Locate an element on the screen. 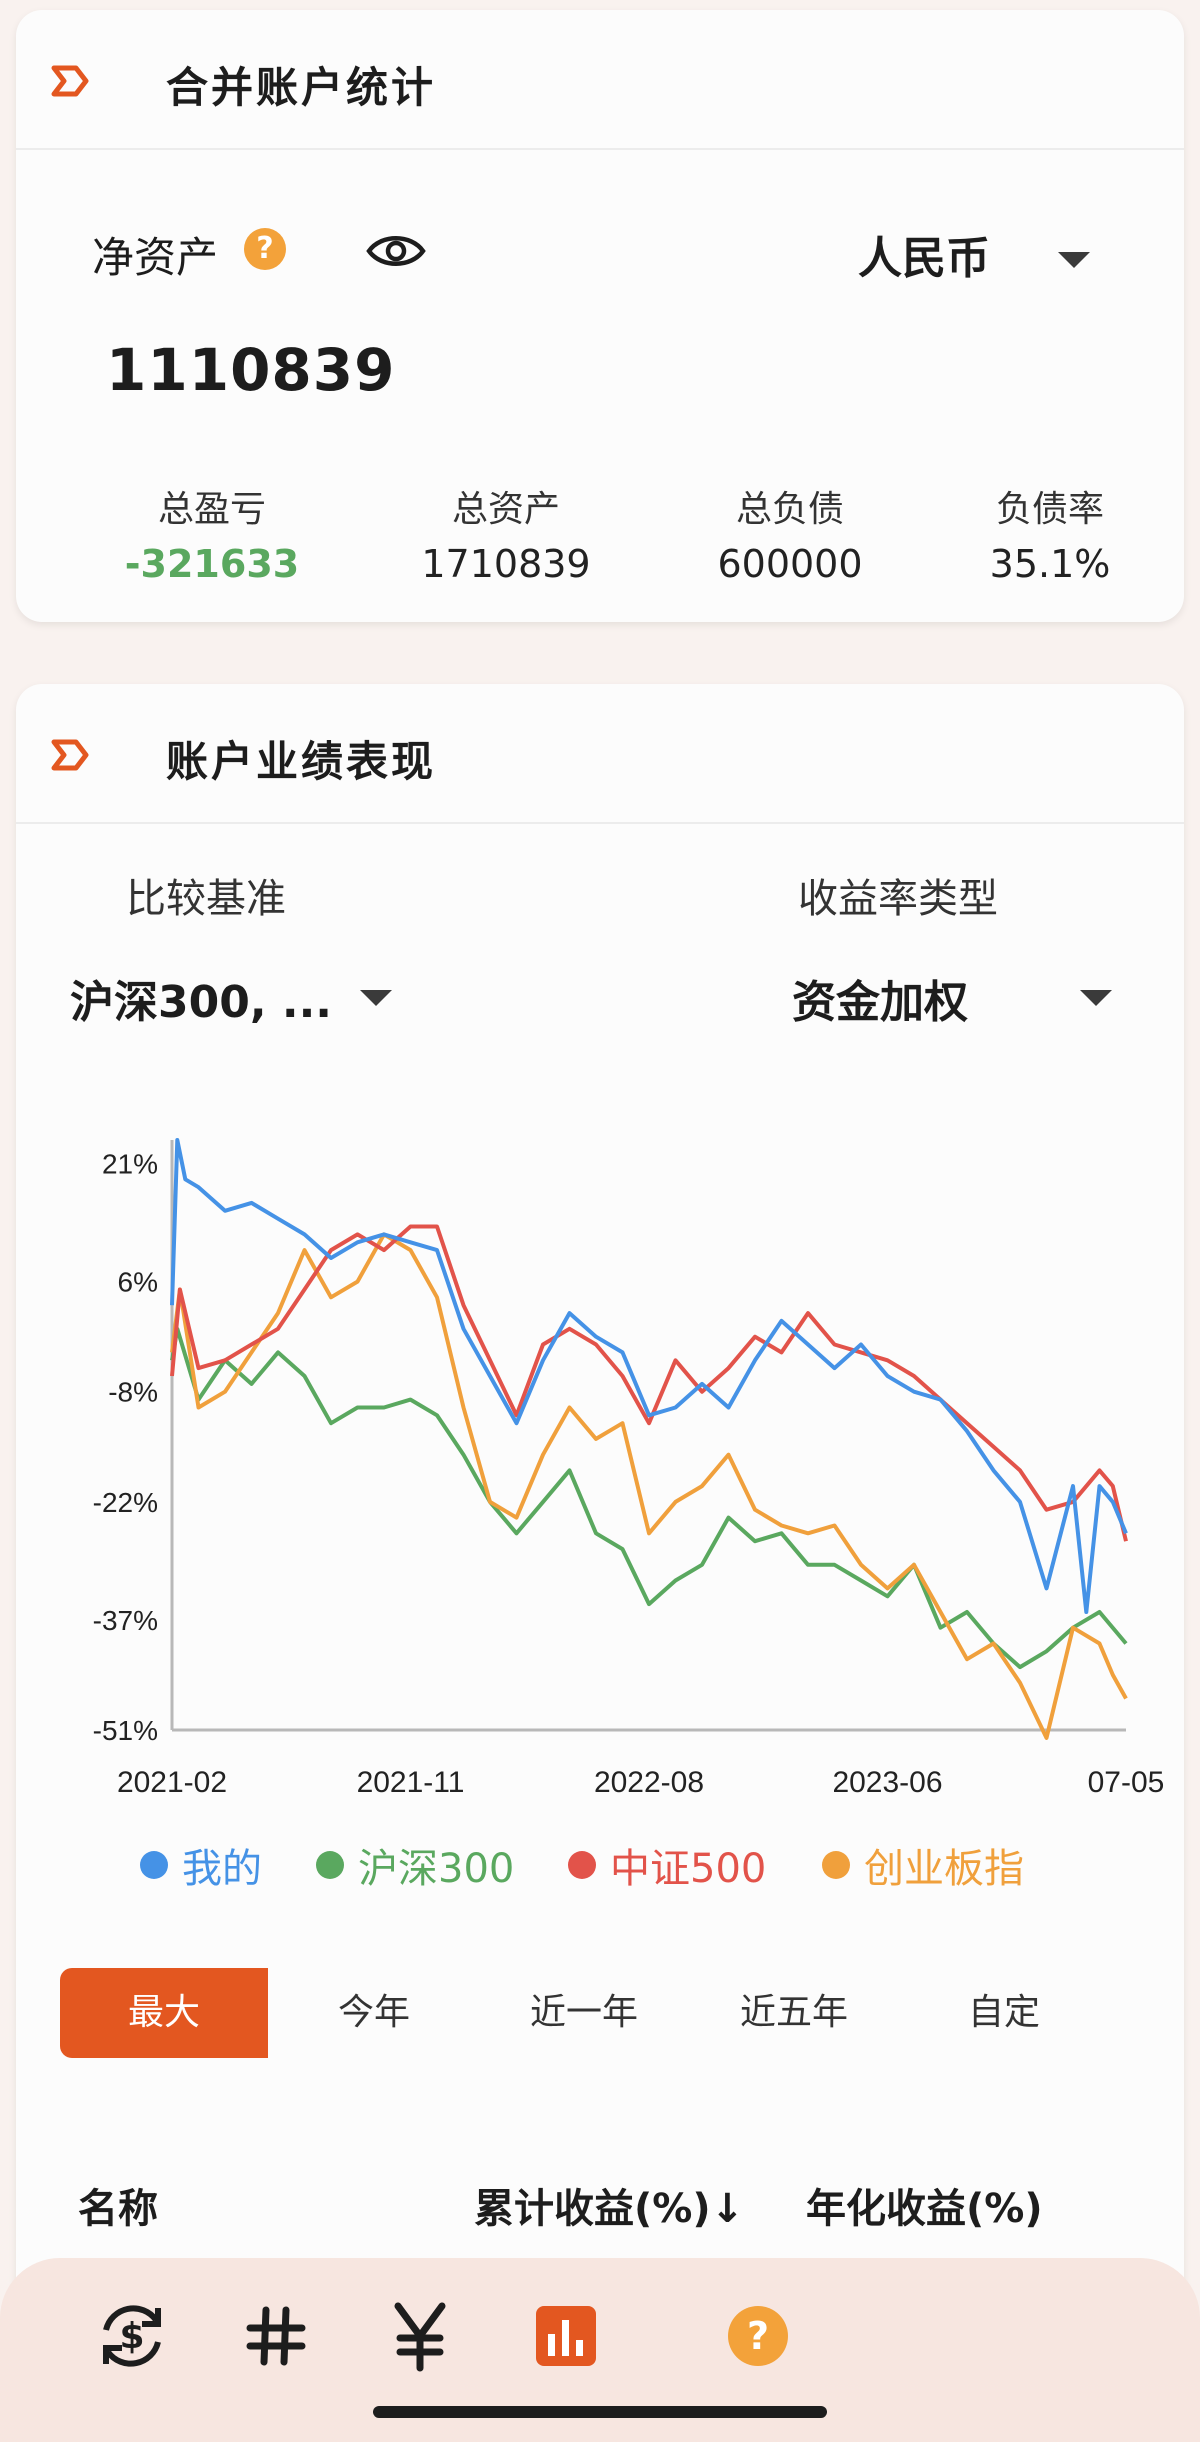 This screenshot has width=1200, height=2442. summary-card-header: 合并账户统计 is located at coordinates (600, 80).